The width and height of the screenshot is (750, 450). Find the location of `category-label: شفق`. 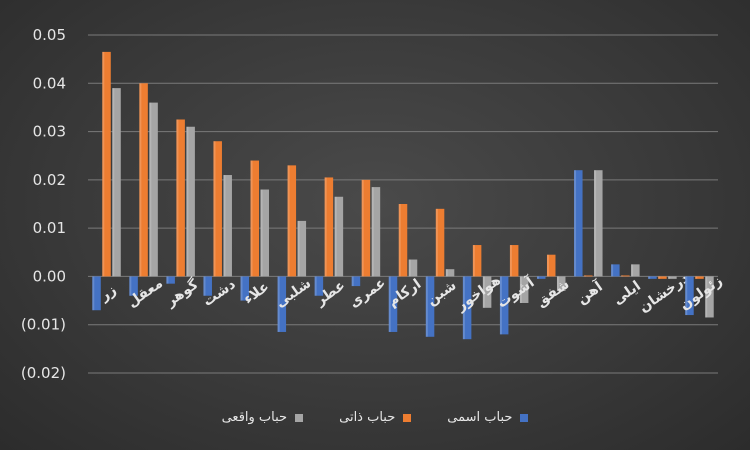

category-label: شفق is located at coordinates (552, 293).